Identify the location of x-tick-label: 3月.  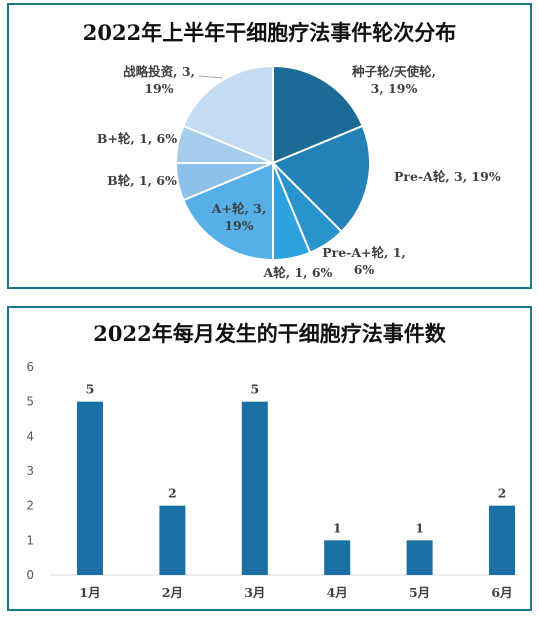
(254, 592).